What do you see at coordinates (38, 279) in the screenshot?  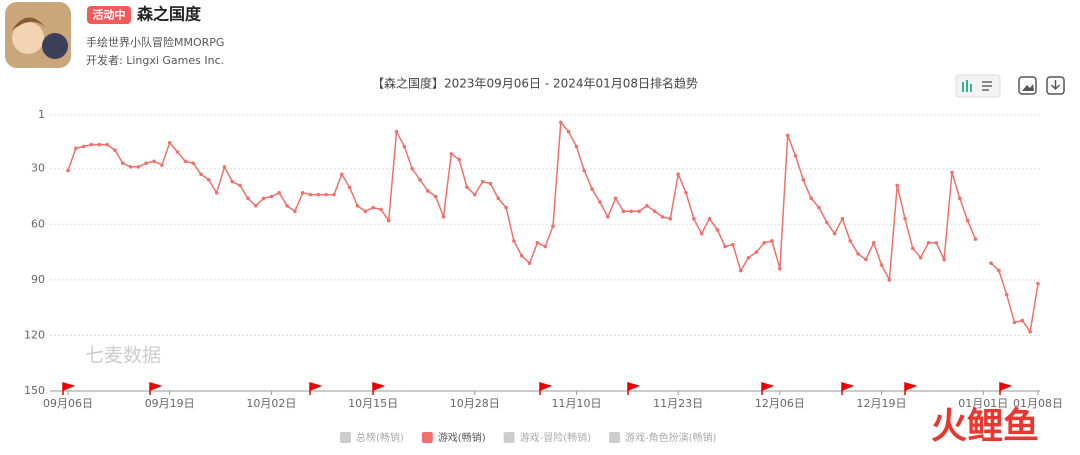 I see `y-tick-label: 90` at bounding box center [38, 279].